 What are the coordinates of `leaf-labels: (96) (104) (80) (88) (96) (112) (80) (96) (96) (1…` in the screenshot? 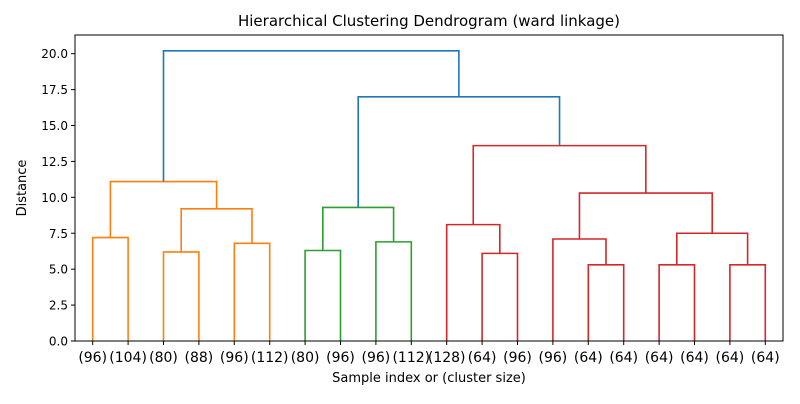 It's located at (429, 353).